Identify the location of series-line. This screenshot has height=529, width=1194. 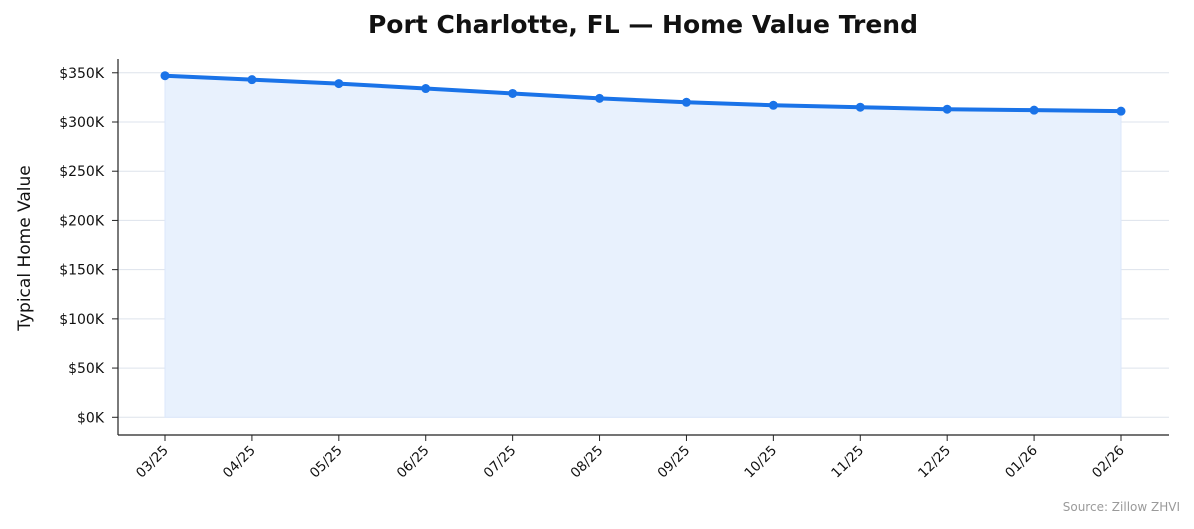
(643, 93).